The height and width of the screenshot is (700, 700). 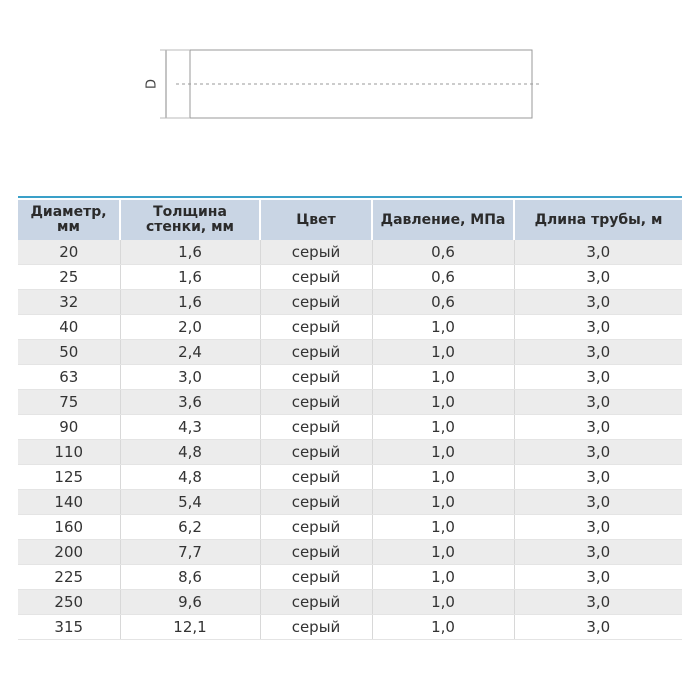 What do you see at coordinates (597, 220) in the screenshot?
I see `header-cell: Длина трубы, м` at bounding box center [597, 220].